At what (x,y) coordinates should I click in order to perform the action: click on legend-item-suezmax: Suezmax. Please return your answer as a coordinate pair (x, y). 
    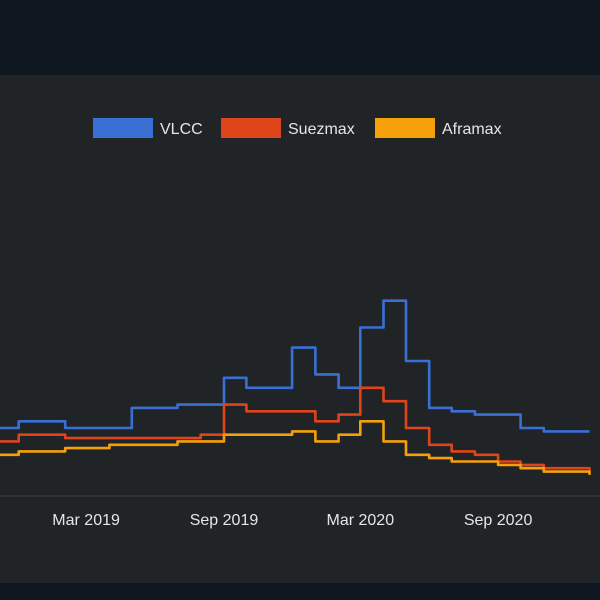
    Looking at the image, I should click on (288, 128).